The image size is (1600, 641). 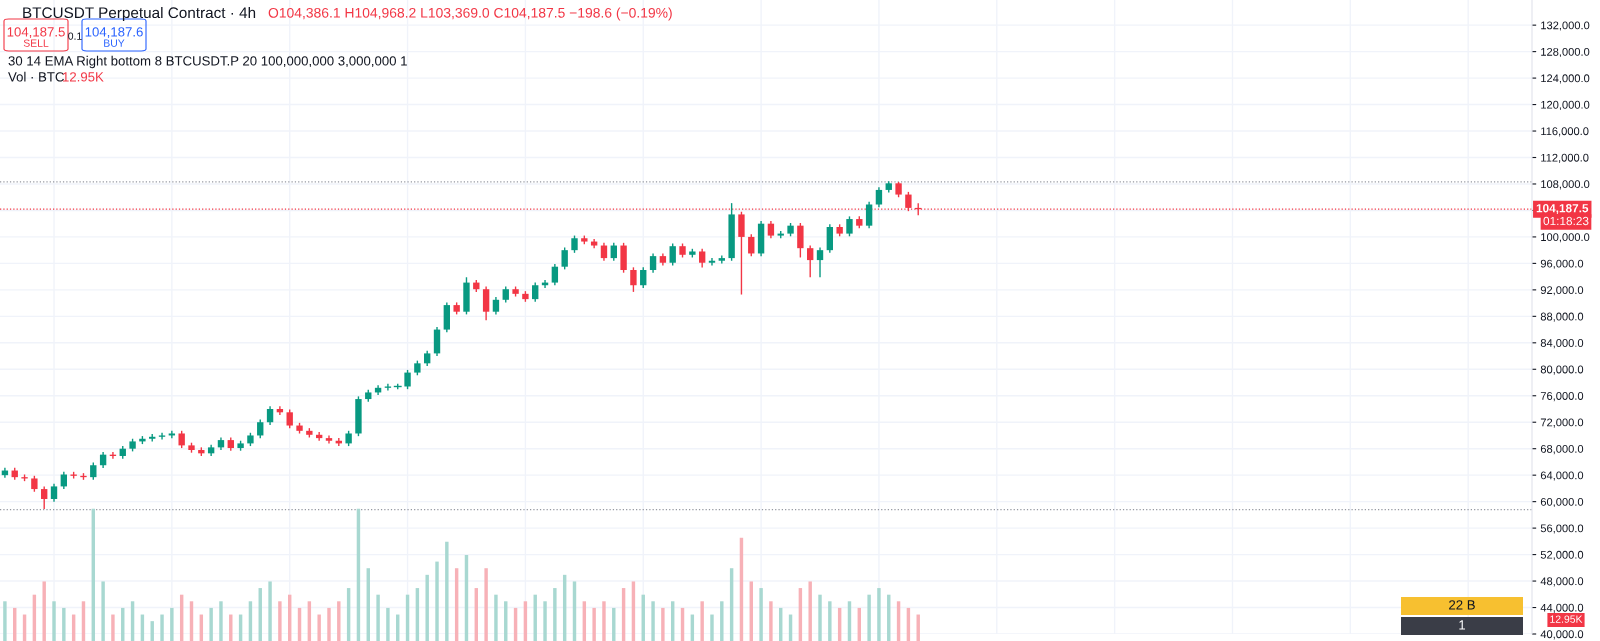 I want to click on y-tick-label: 72,000.0, so click(x=1562, y=423).